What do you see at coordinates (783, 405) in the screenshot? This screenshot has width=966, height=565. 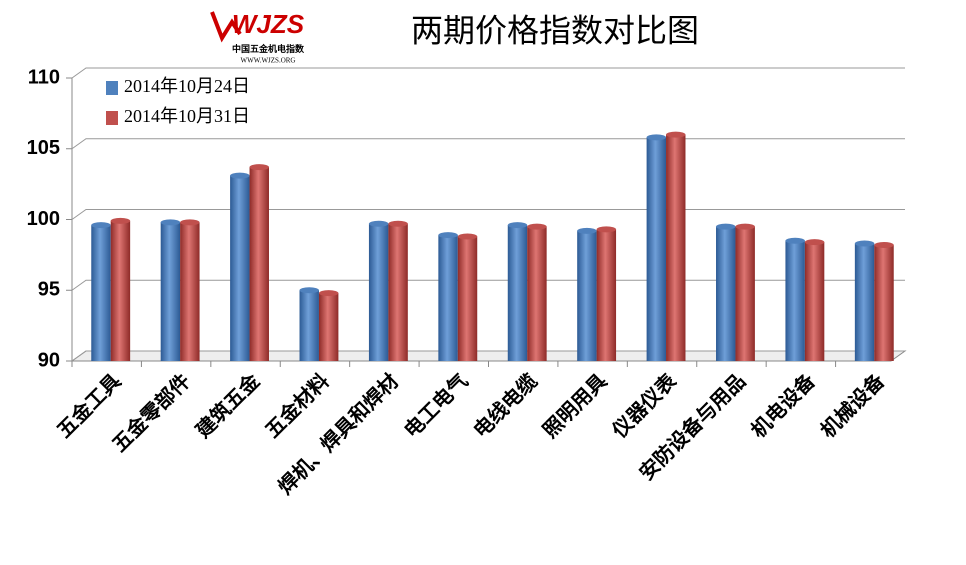 I see `x-tick-label: 机电设备` at bounding box center [783, 405].